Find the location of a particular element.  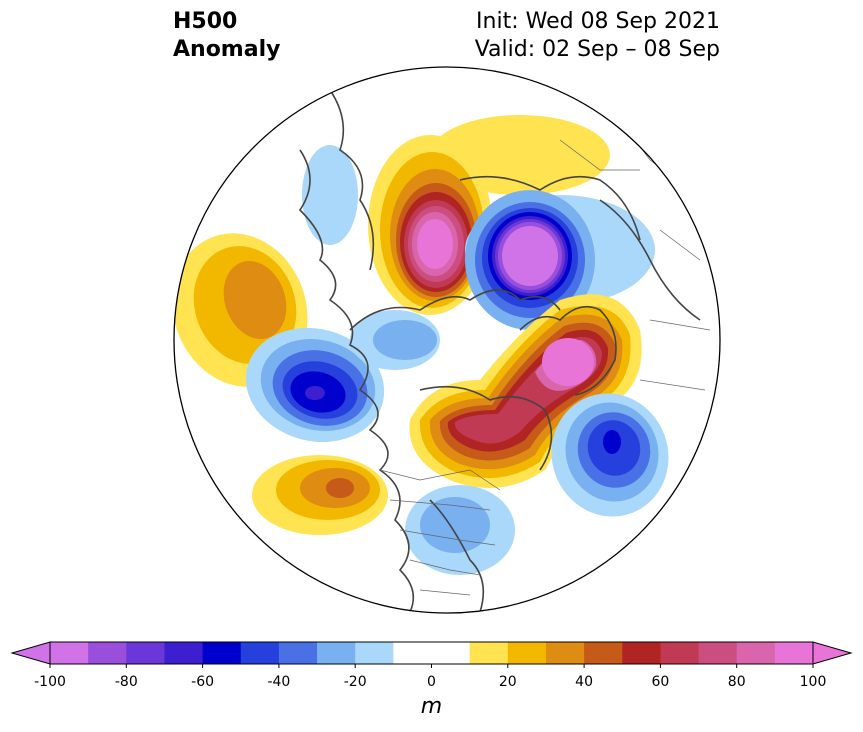

colorbar-tick-label: -80 is located at coordinates (126, 682).